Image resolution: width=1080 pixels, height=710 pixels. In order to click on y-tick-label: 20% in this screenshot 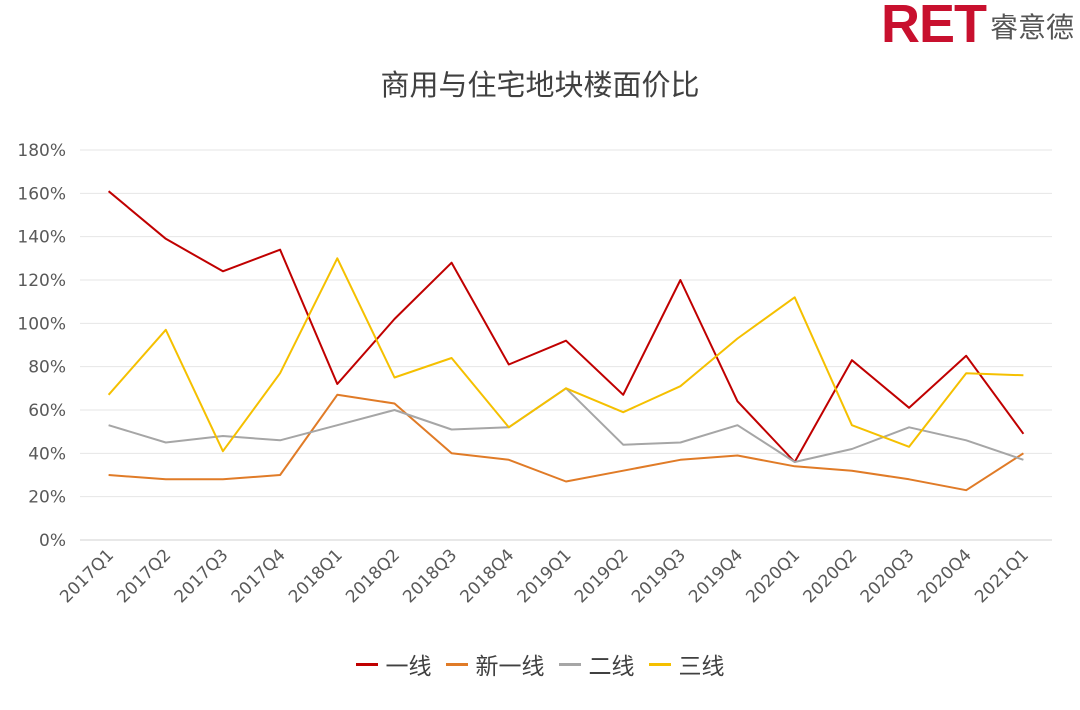, I will do `click(47, 498)`.